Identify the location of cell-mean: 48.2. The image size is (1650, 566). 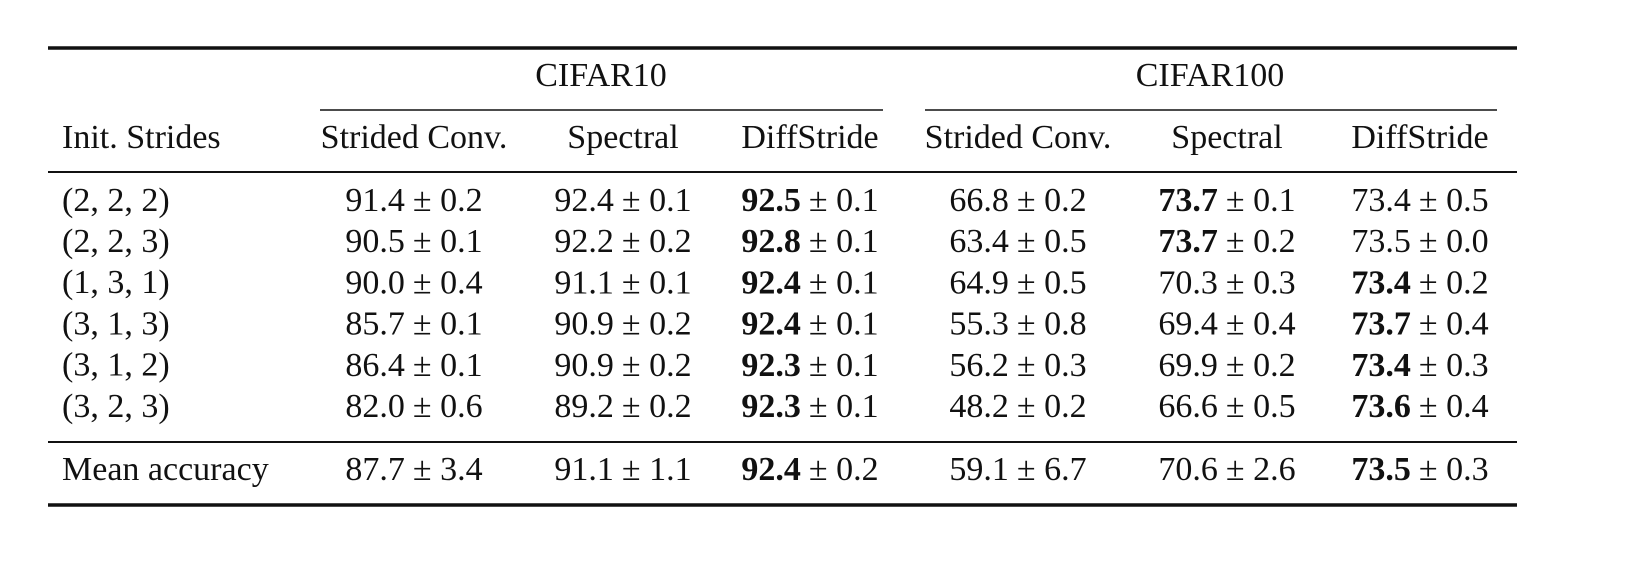
(979, 406).